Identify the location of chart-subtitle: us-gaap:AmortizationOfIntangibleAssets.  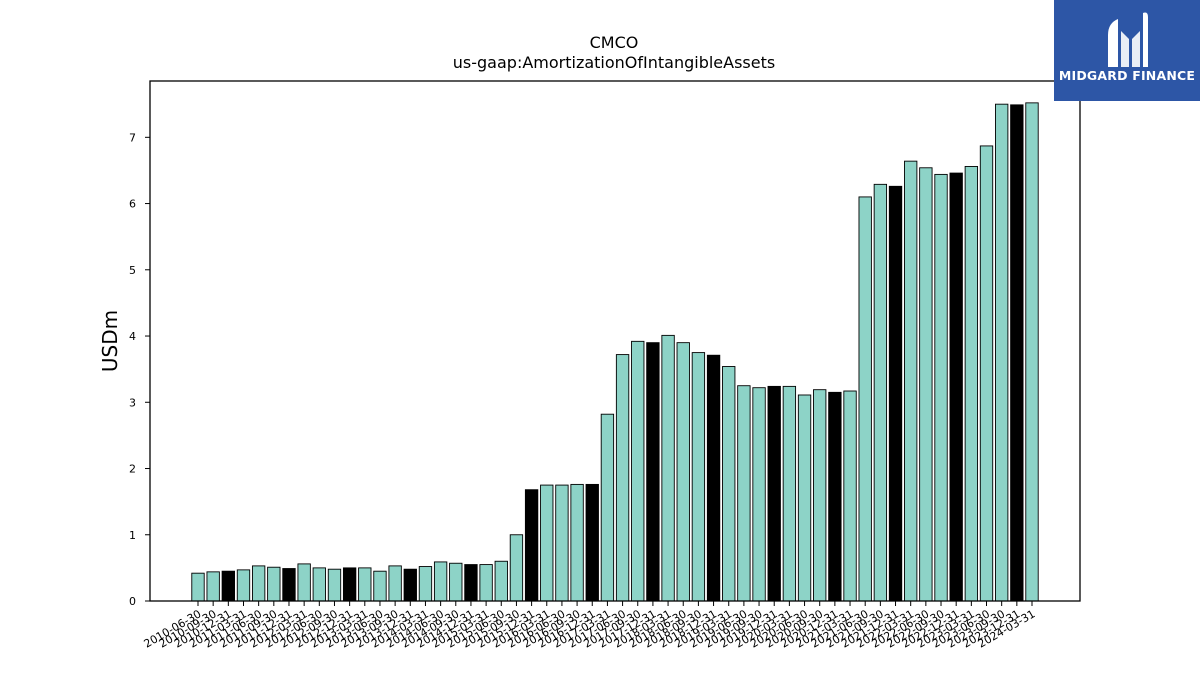
(614, 62).